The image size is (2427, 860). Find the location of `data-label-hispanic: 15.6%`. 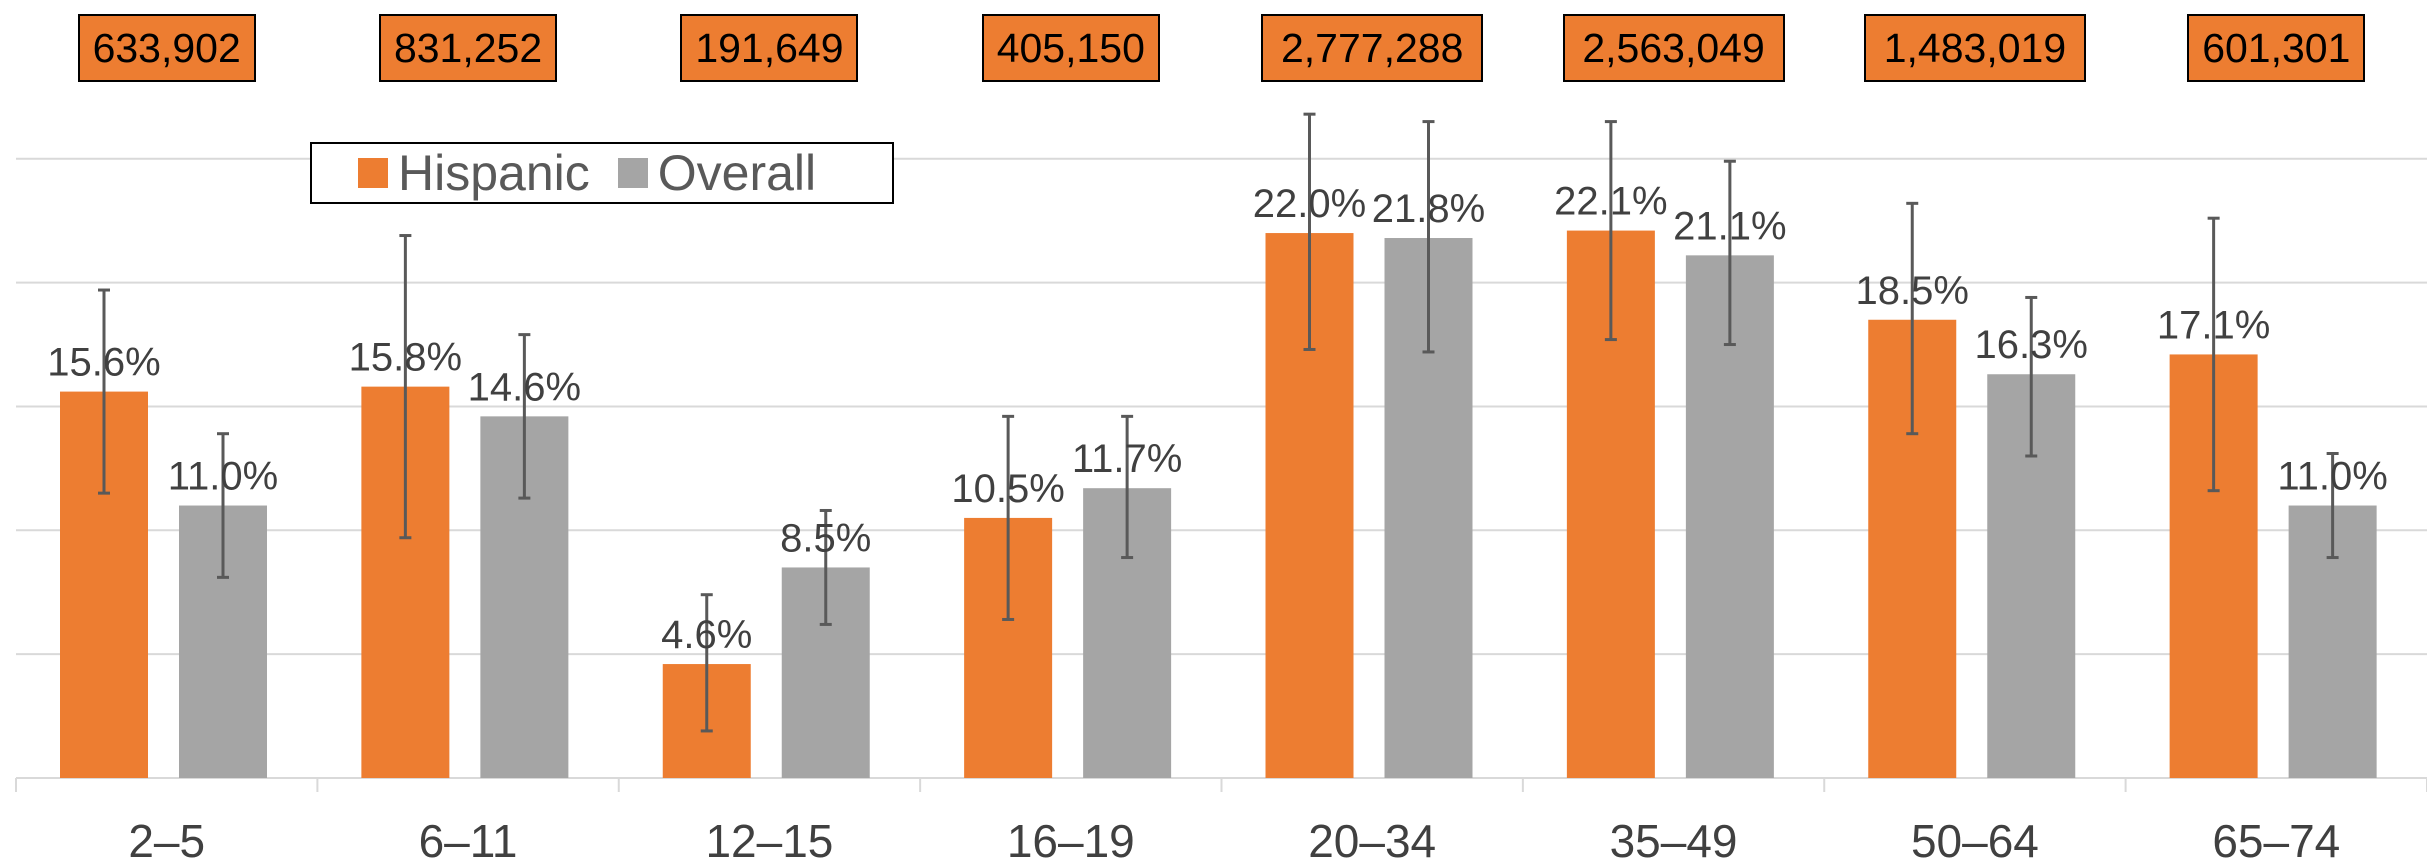

data-label-hispanic: 15.6% is located at coordinates (103, 363).